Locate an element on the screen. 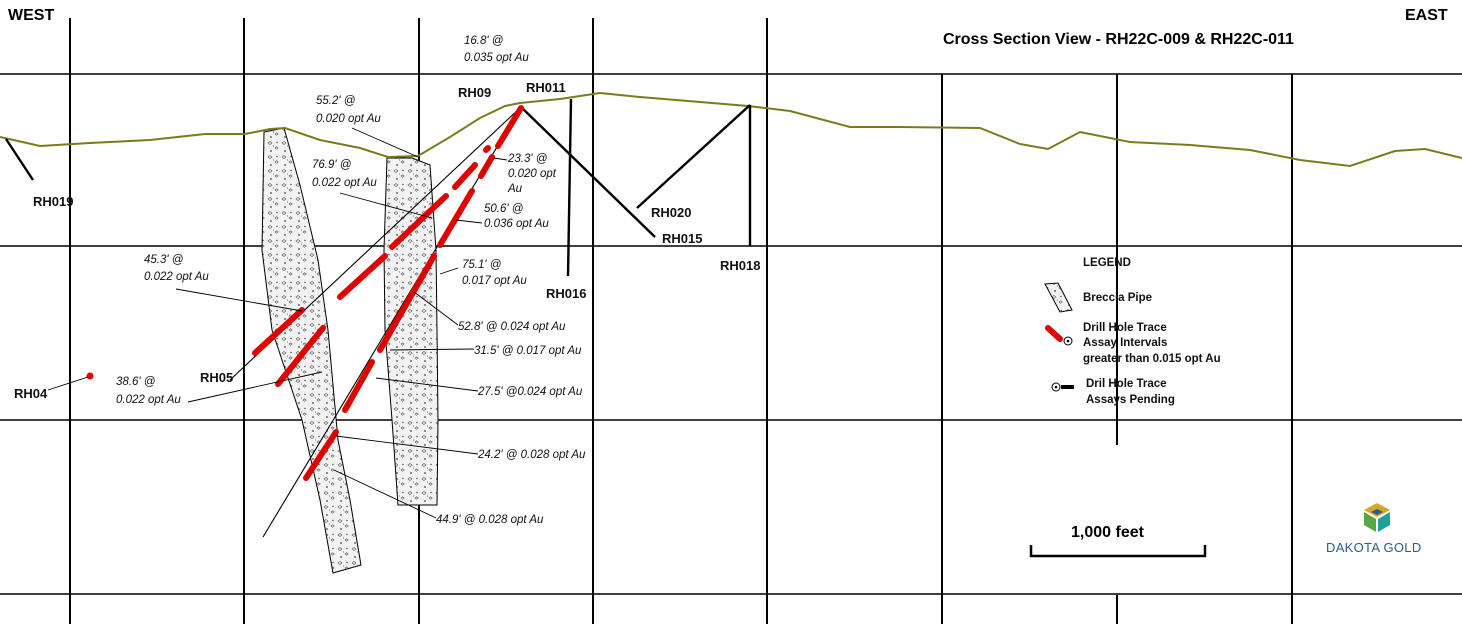 Image resolution: width=1462 pixels, height=624 pixels. leader-i12 is located at coordinates (407, 445).